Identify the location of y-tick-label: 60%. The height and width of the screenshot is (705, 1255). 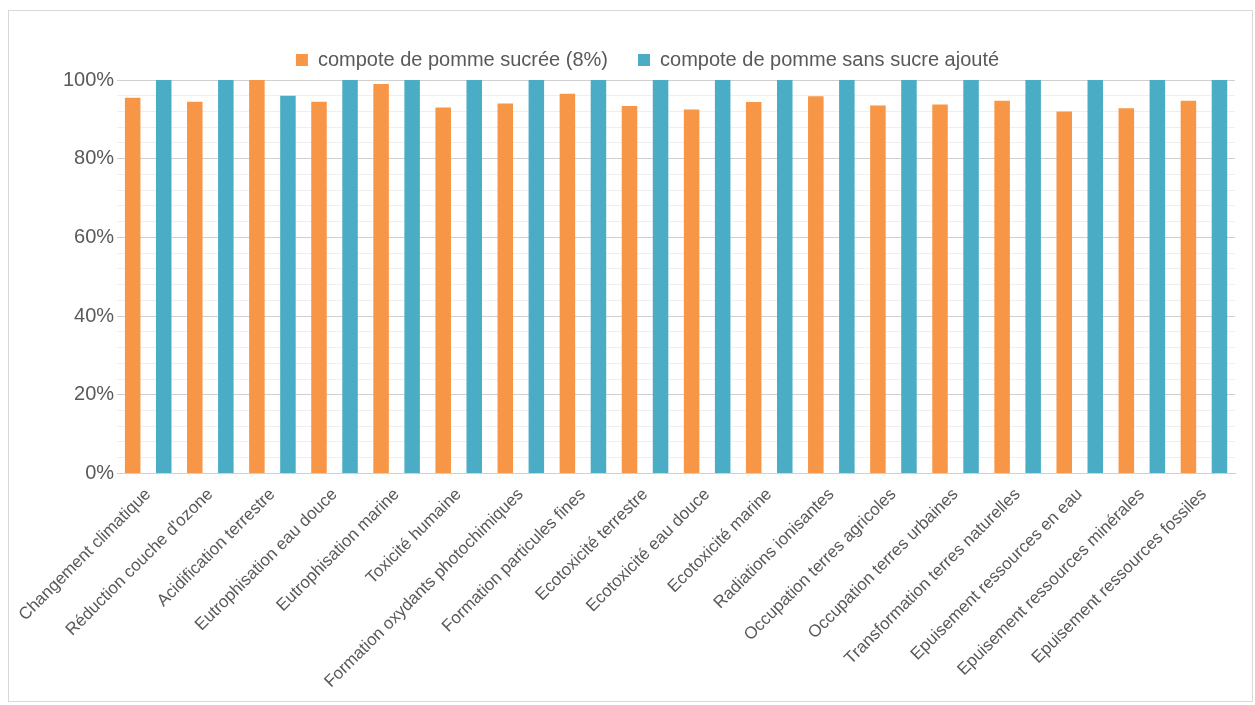
(94, 235).